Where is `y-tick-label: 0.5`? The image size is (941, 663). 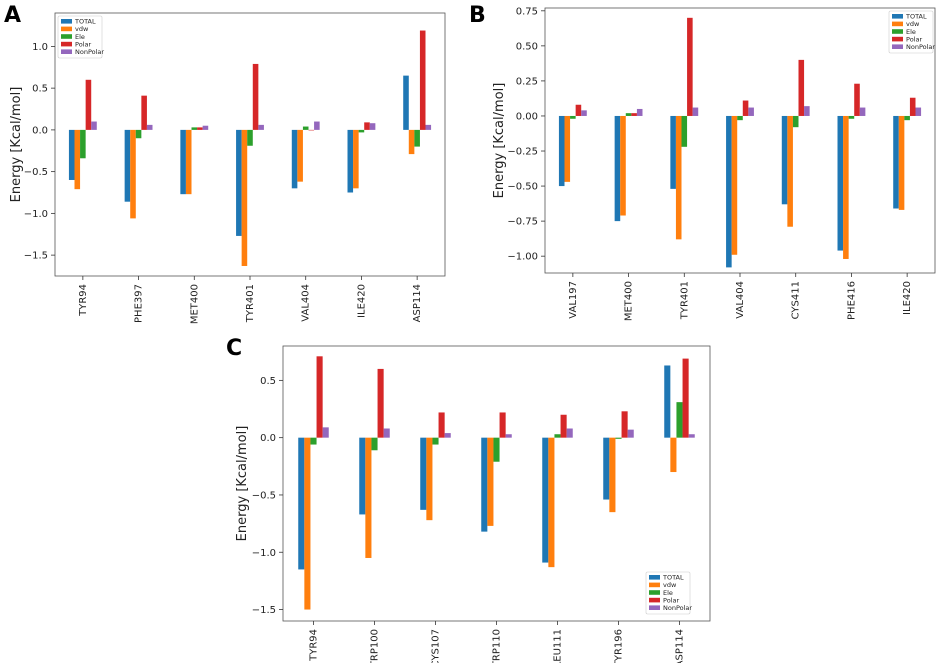 y-tick-label: 0.5 is located at coordinates (40, 89).